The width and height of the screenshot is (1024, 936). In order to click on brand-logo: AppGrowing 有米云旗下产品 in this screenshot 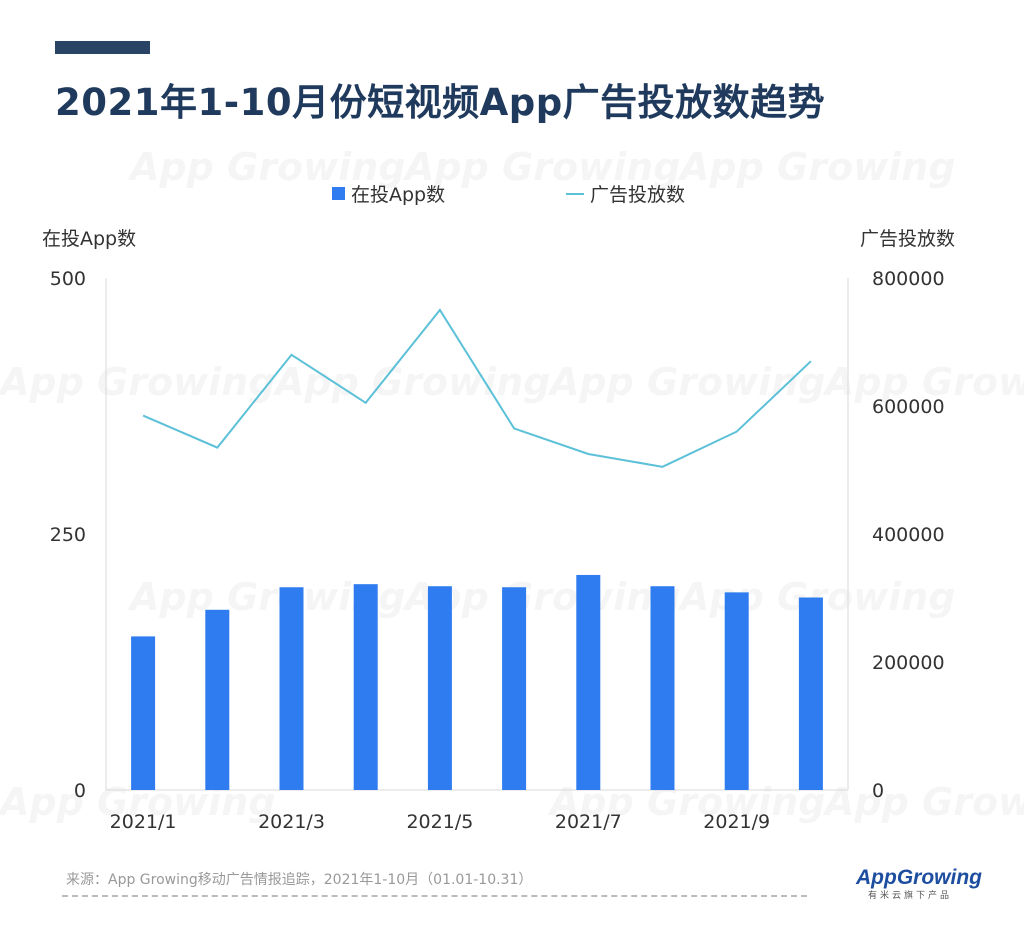, I will do `click(919, 883)`.